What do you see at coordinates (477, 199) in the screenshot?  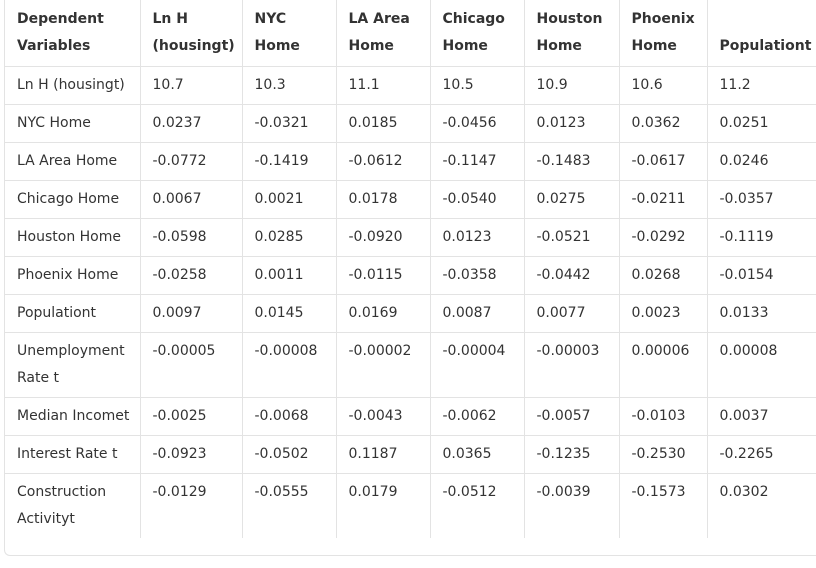 I see `value-cell: -0.0540` at bounding box center [477, 199].